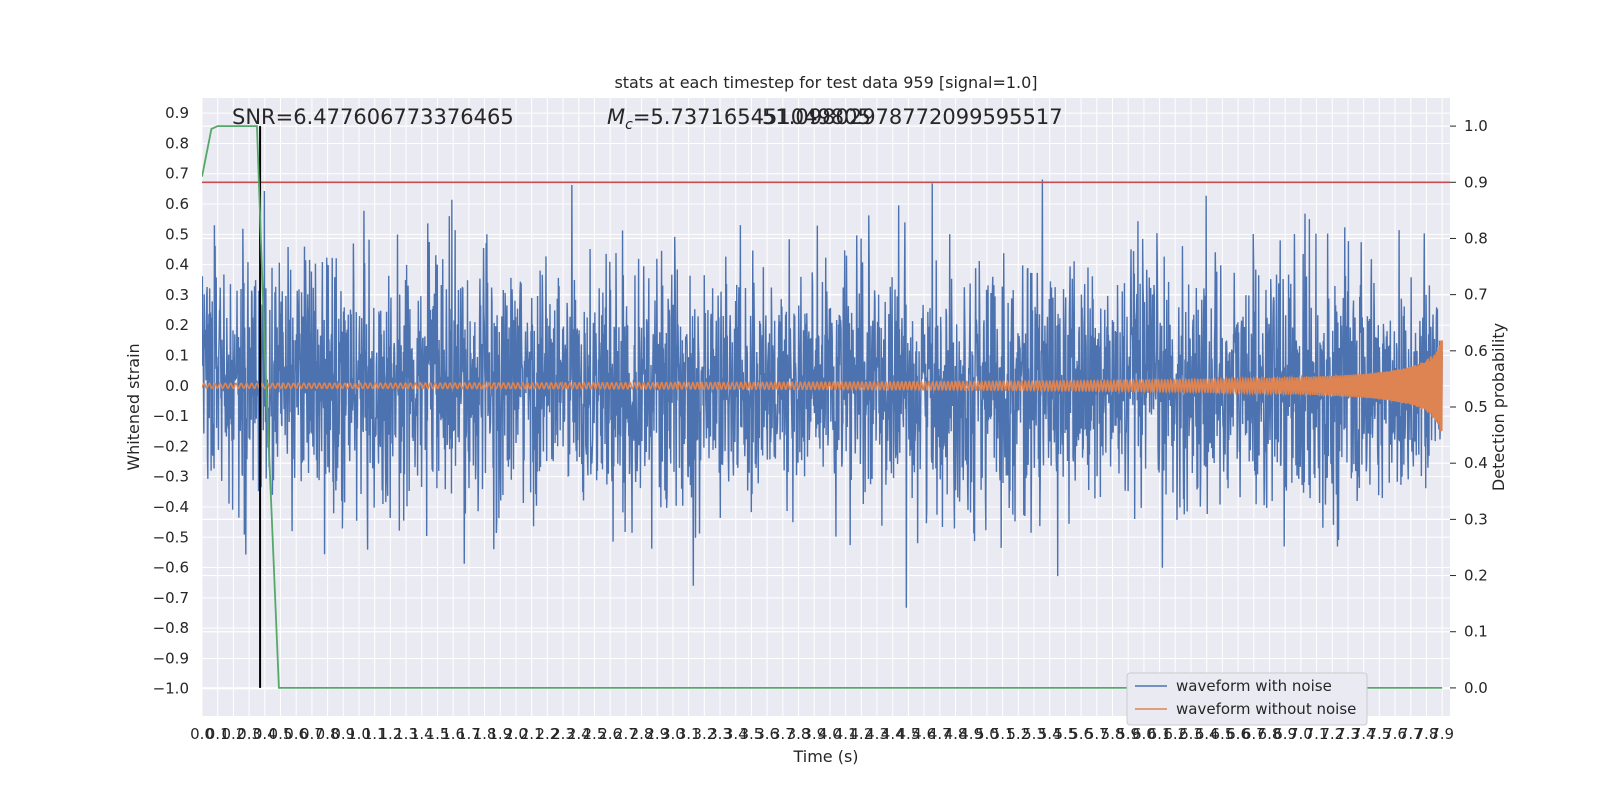 Image resolution: width=1600 pixels, height=800 pixels. I want to click on x-tick-label: 1.5, so click(438, 734).